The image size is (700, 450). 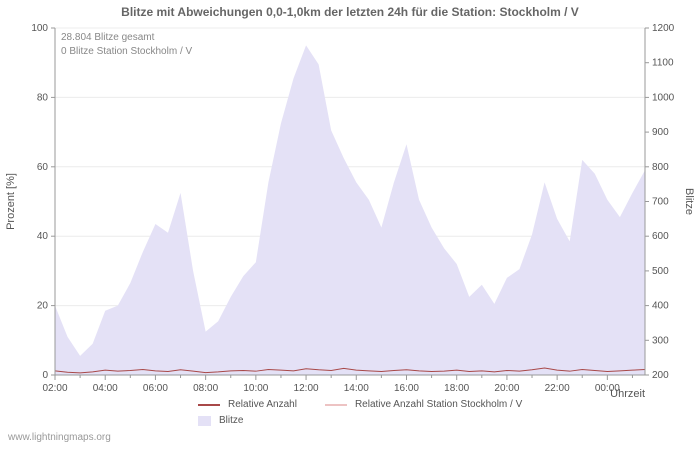 I want to click on svg-text: 06:00, so click(x=155, y=388).